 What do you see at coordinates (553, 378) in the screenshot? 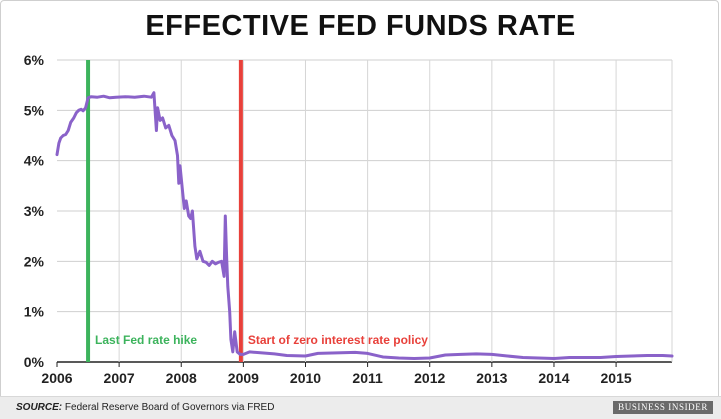
I see `x-tick-label: 2014` at bounding box center [553, 378].